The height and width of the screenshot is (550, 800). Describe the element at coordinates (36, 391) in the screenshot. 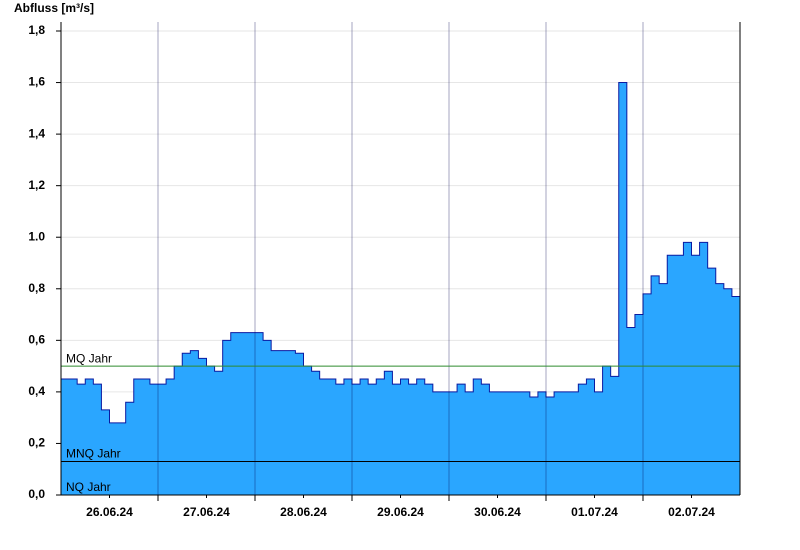

I see `y-tick-label: 0,4` at that location.